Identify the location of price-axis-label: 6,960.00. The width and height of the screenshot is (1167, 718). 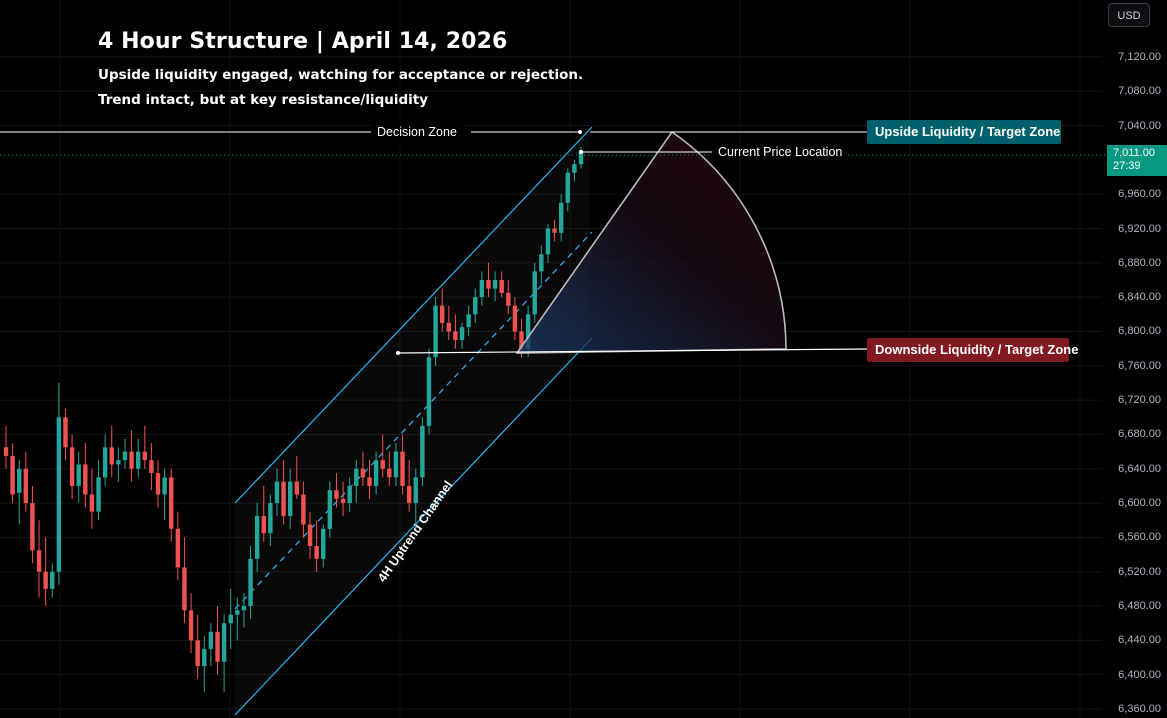
(1139, 194).